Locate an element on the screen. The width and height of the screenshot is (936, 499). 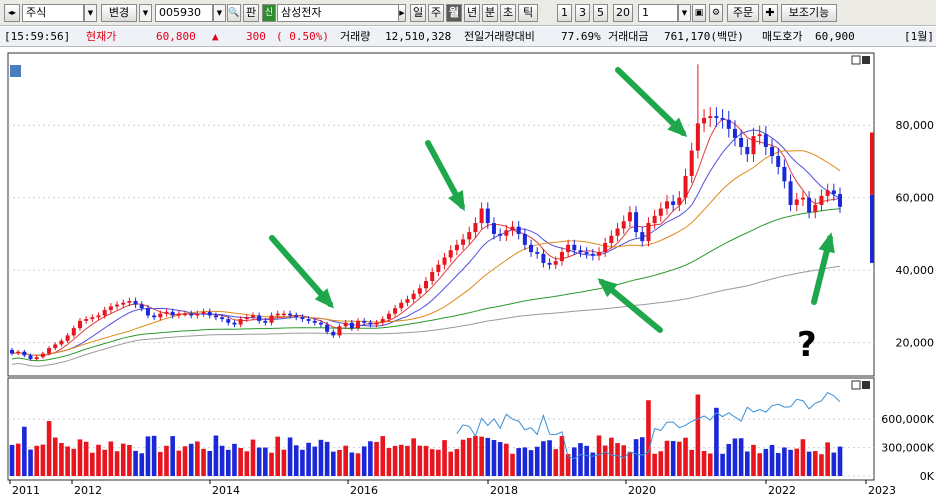
period-4-button: 분 is located at coordinates (490, 13).